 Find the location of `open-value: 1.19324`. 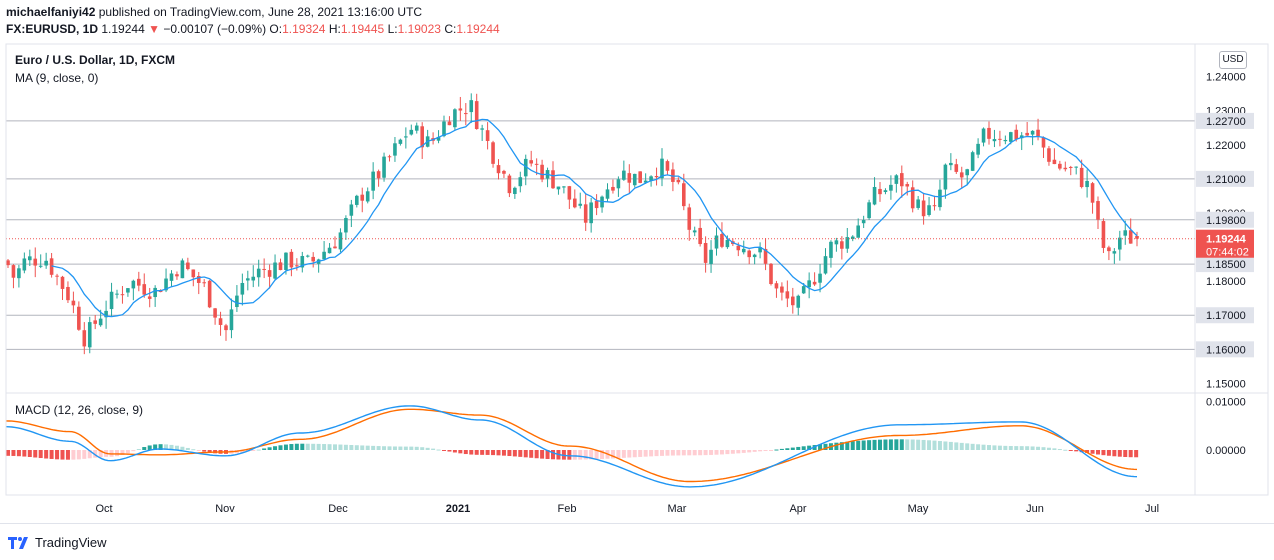

open-value: 1.19324 is located at coordinates (304, 29).